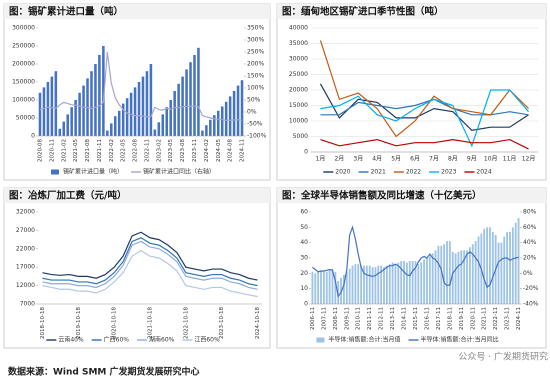 This screenshot has height=381, width=550. What do you see at coordinates (52, 150) in the screenshot?
I see `x-tick-label: 2020-11` at bounding box center [52, 150].